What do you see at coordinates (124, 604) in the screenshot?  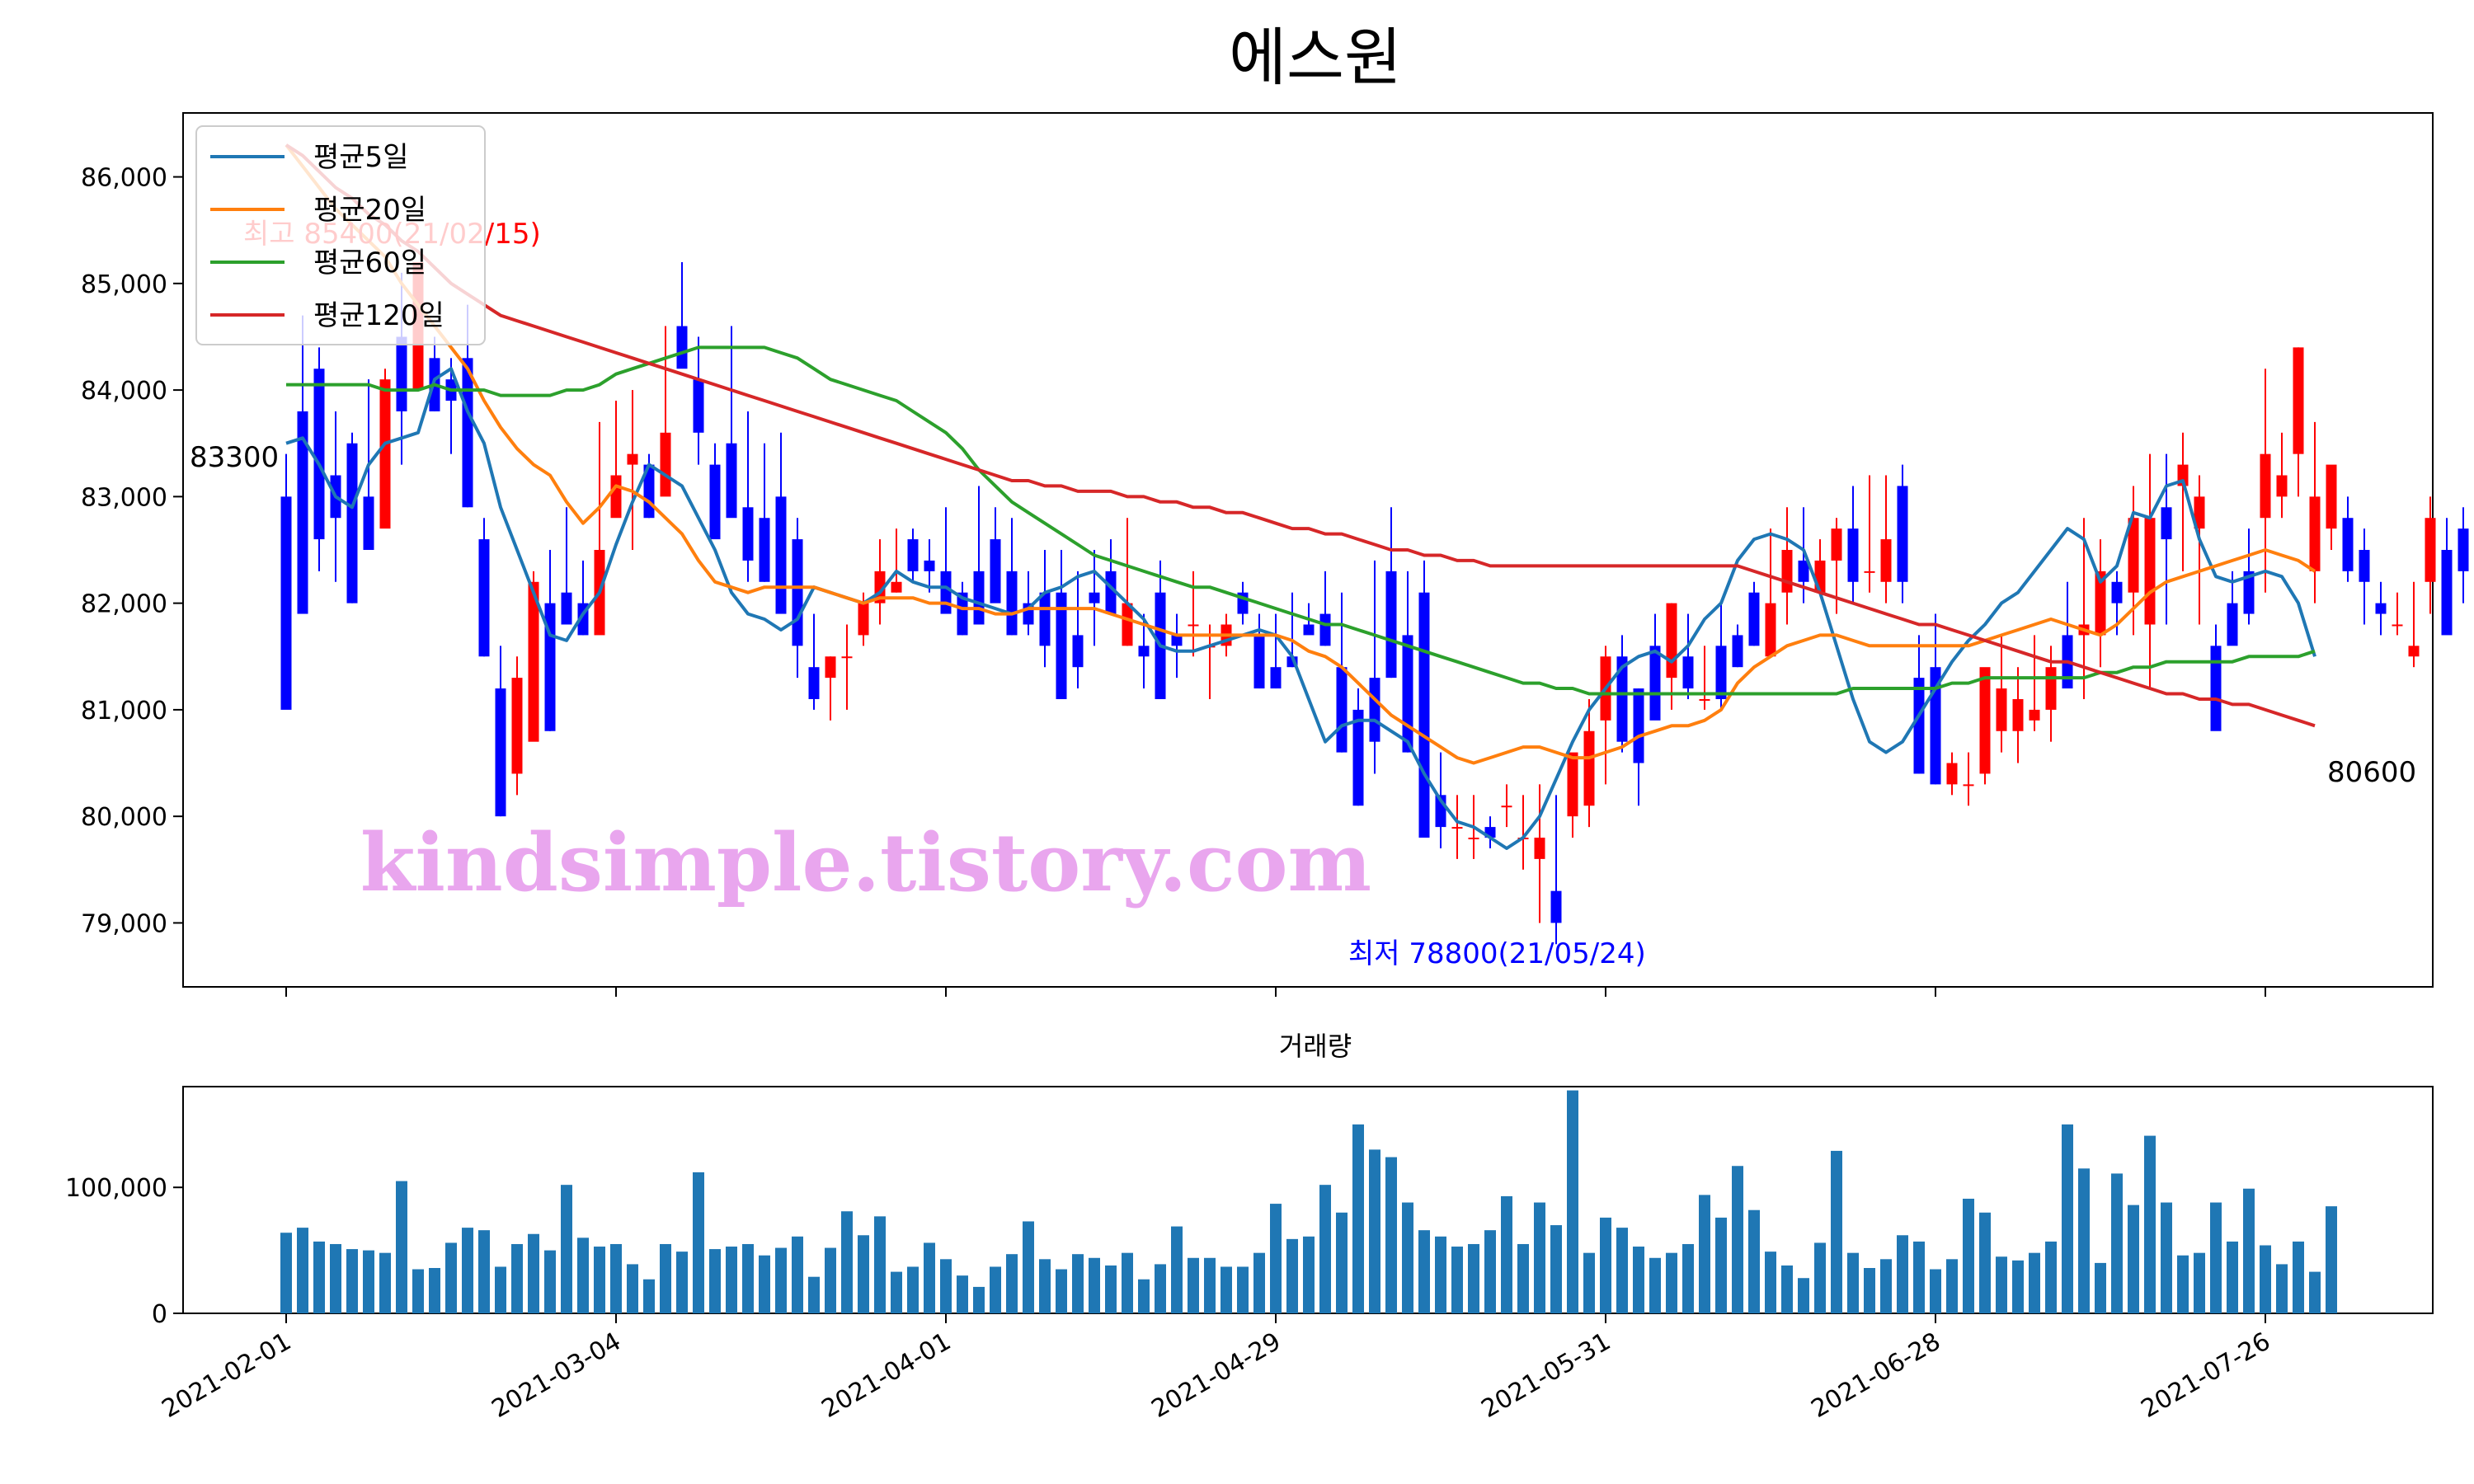 I see `price-y-tick-label: 82,000` at bounding box center [124, 604].